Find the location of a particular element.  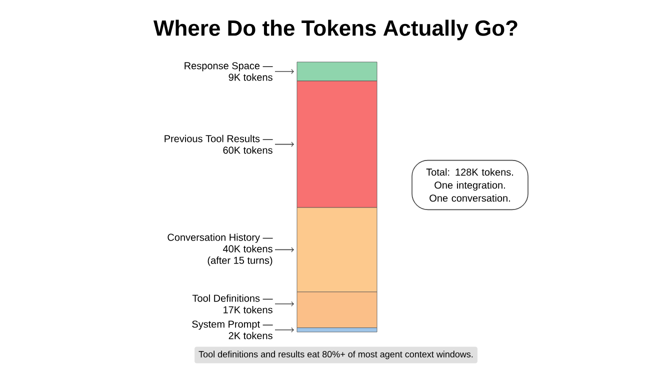

legend-label: Response Space — is located at coordinates (228, 67).